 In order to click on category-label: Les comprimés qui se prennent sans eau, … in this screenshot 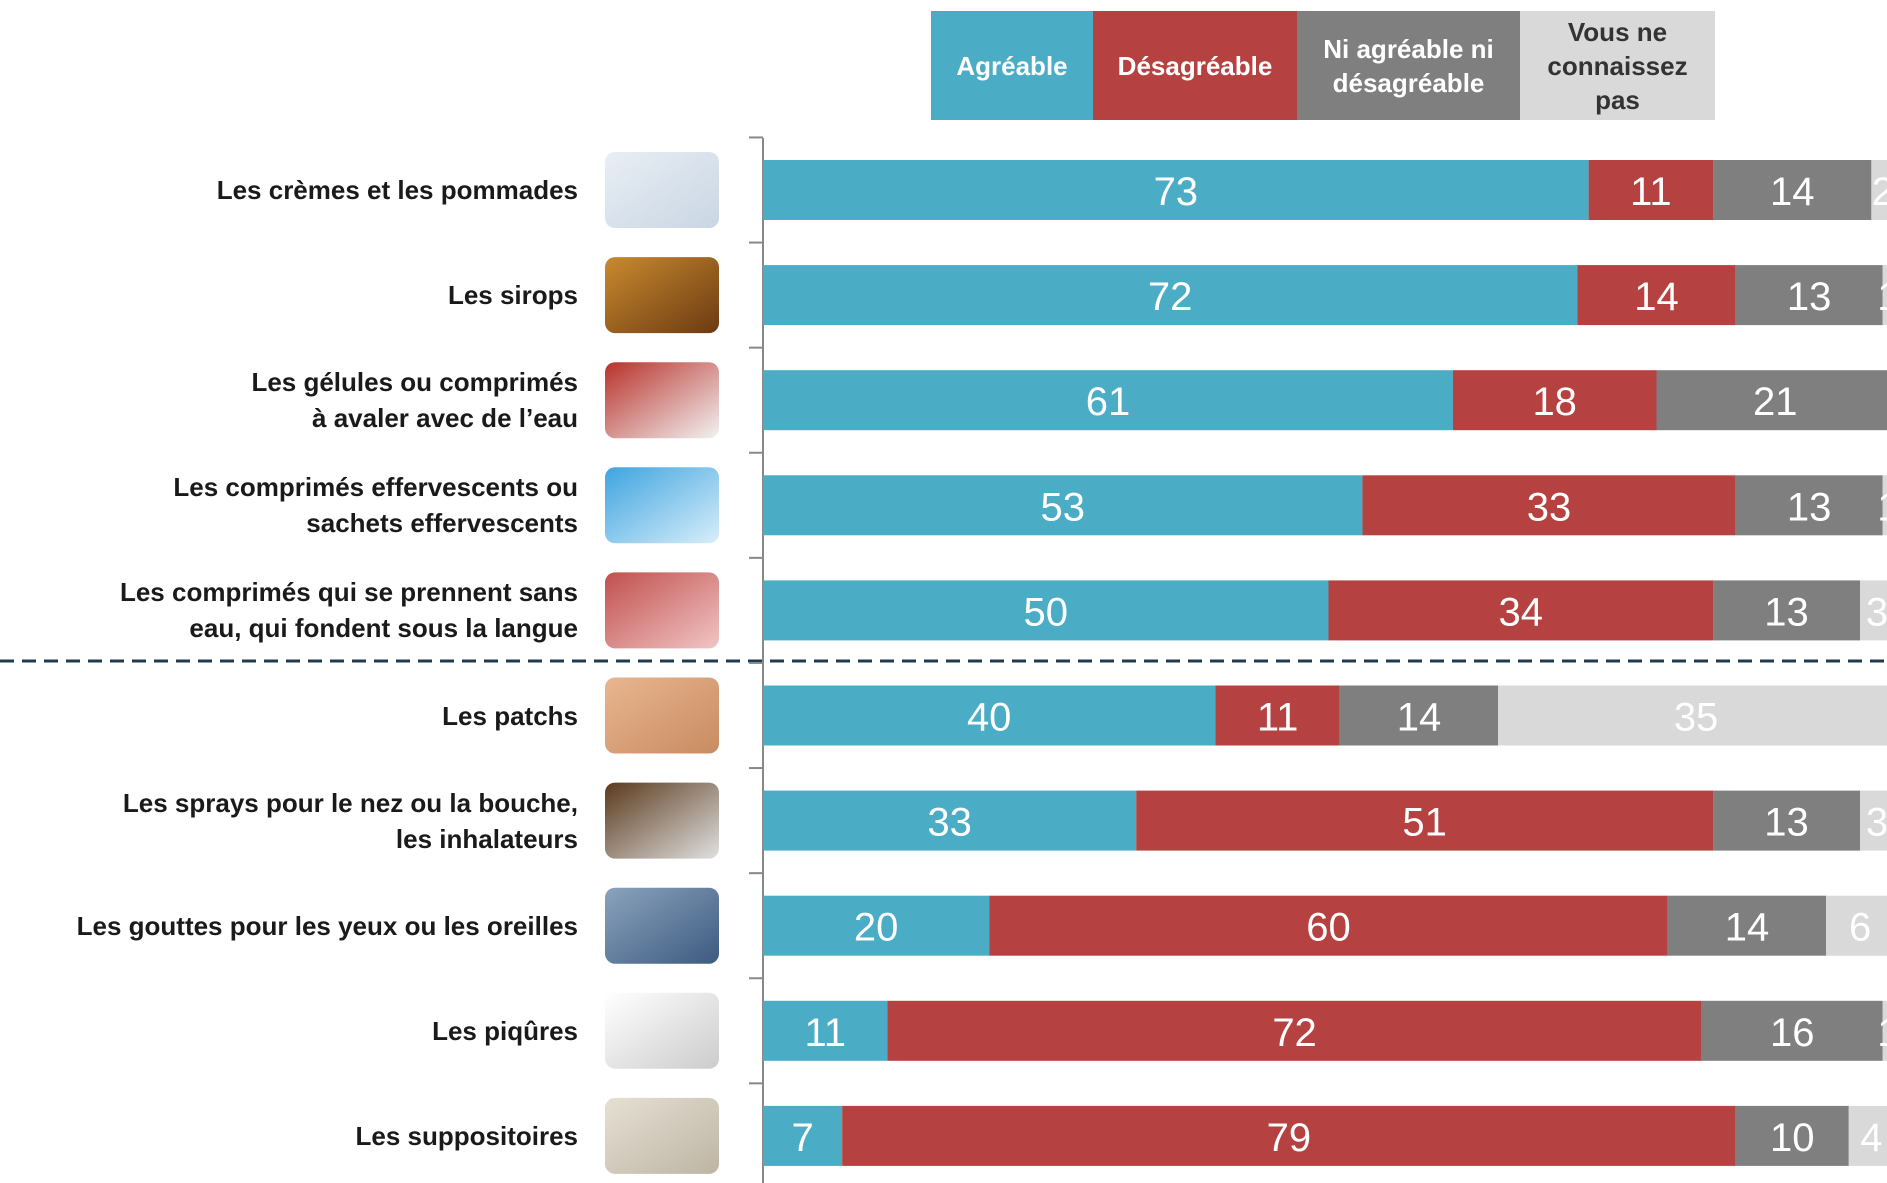, I will do `click(348, 610)`.